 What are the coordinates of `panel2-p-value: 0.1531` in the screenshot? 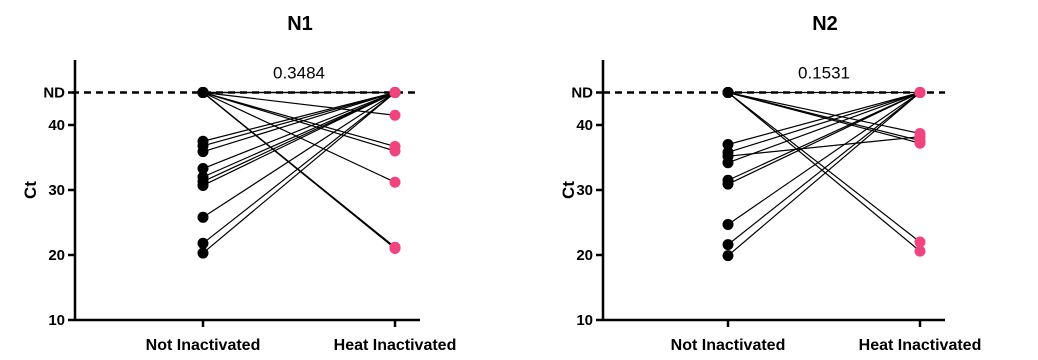 It's located at (824, 73).